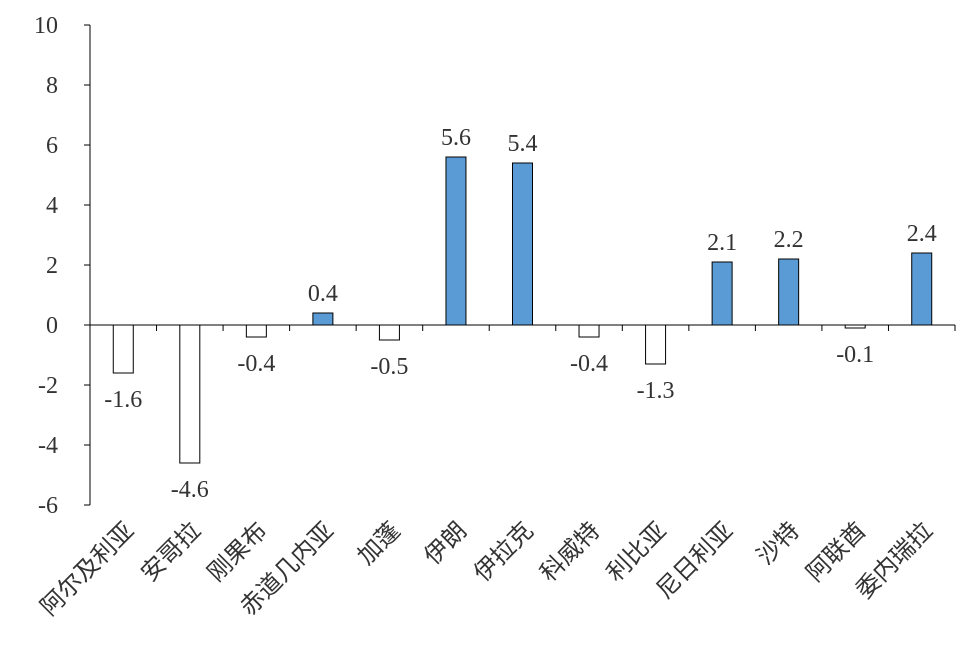  What do you see at coordinates (570, 552) in the screenshot?
I see `category-label: 科威特` at bounding box center [570, 552].